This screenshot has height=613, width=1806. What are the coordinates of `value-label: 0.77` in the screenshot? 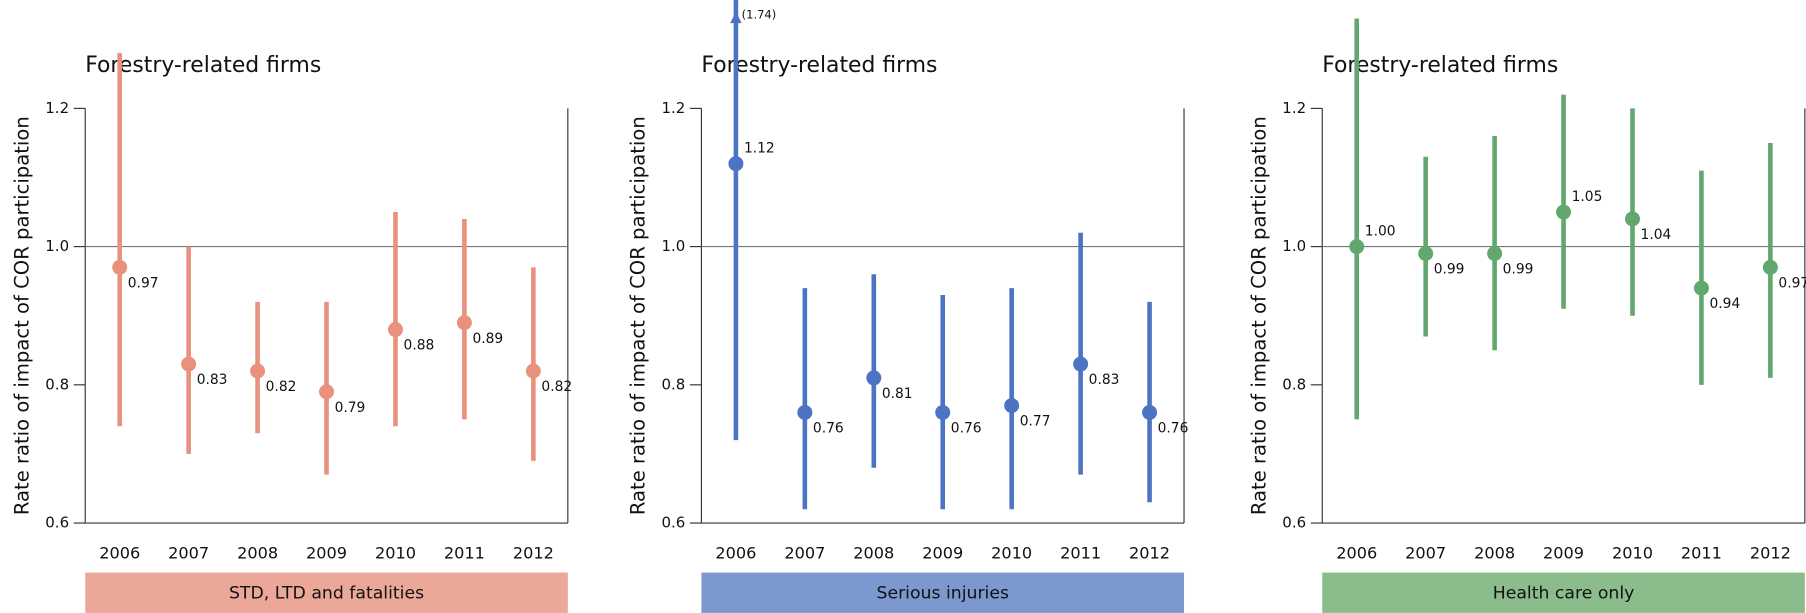 It's located at (1035, 422).